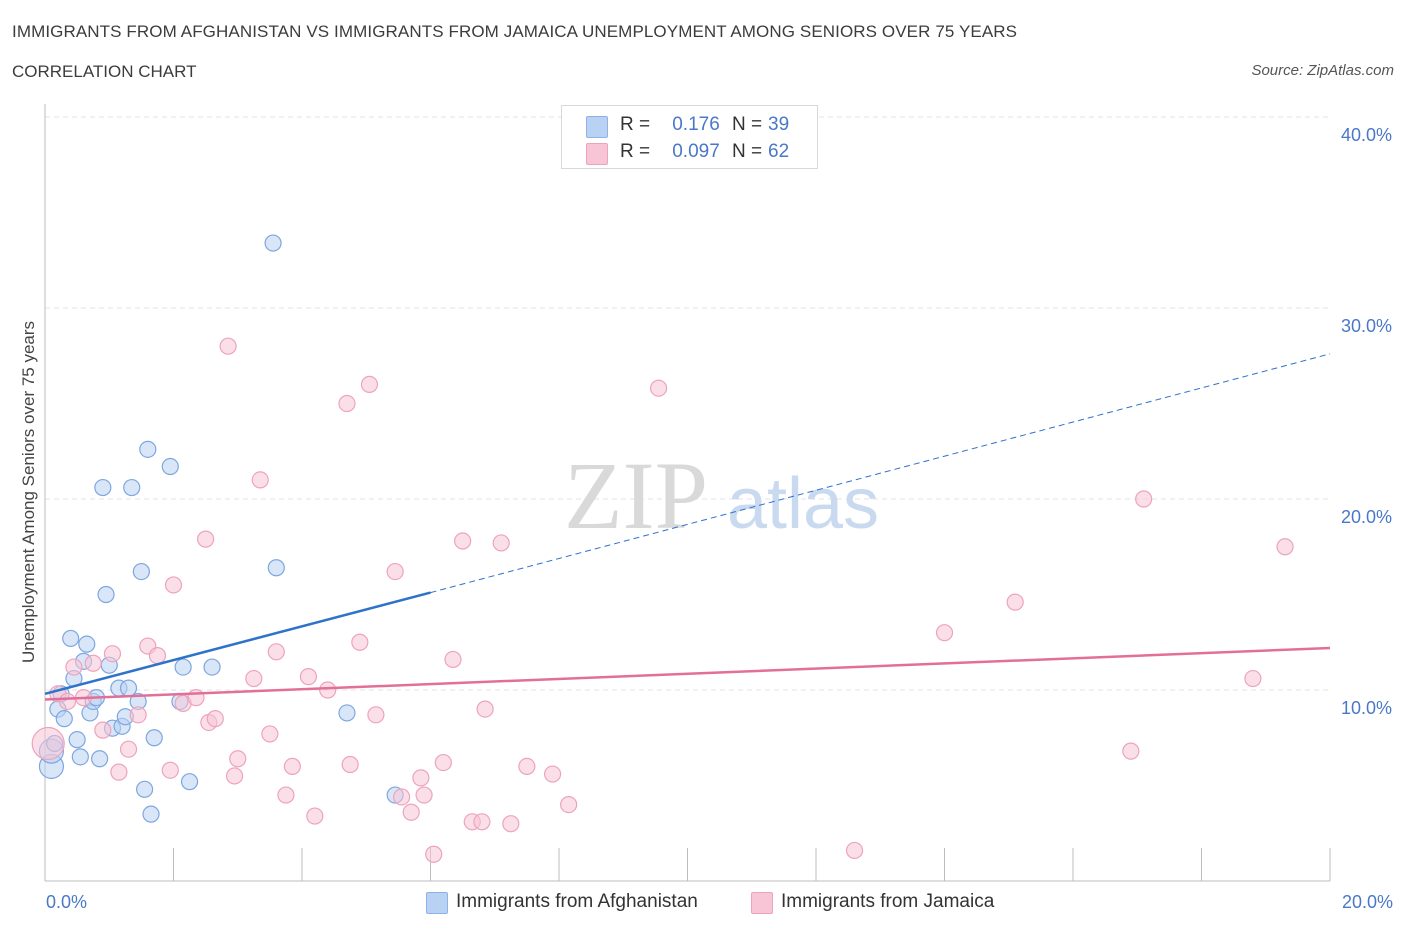 The width and height of the screenshot is (1406, 930). I want to click on y-axis-label: Unemployment Among Seniors over 75 years, so click(28, 492).